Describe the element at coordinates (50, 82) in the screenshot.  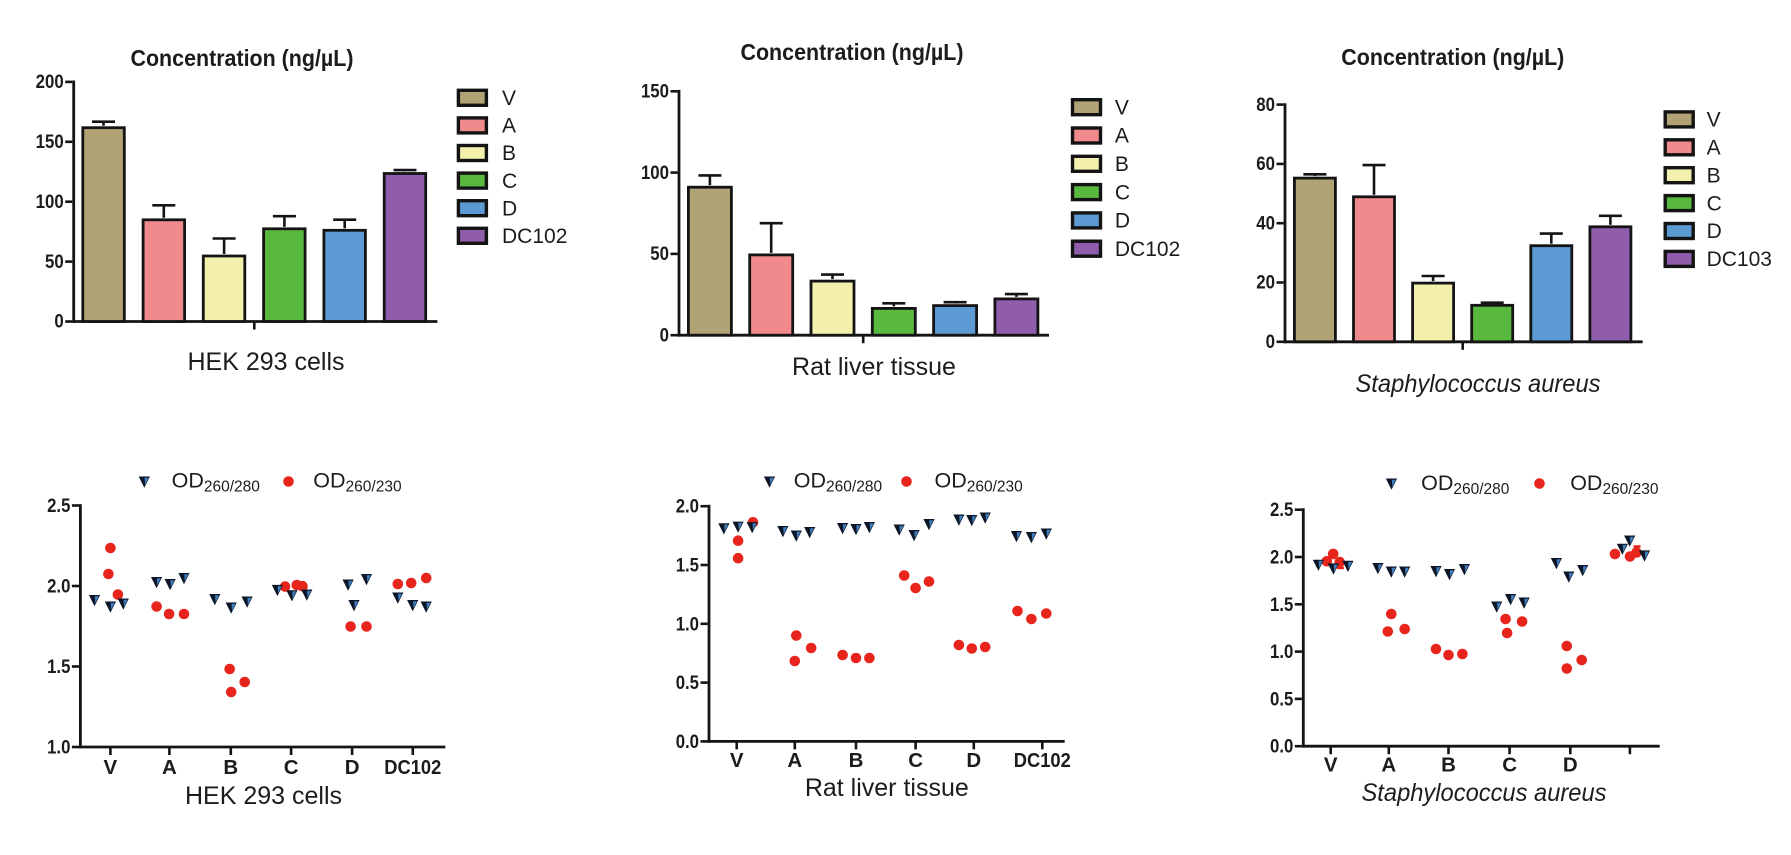
I see `svg-text: 200` at that location.